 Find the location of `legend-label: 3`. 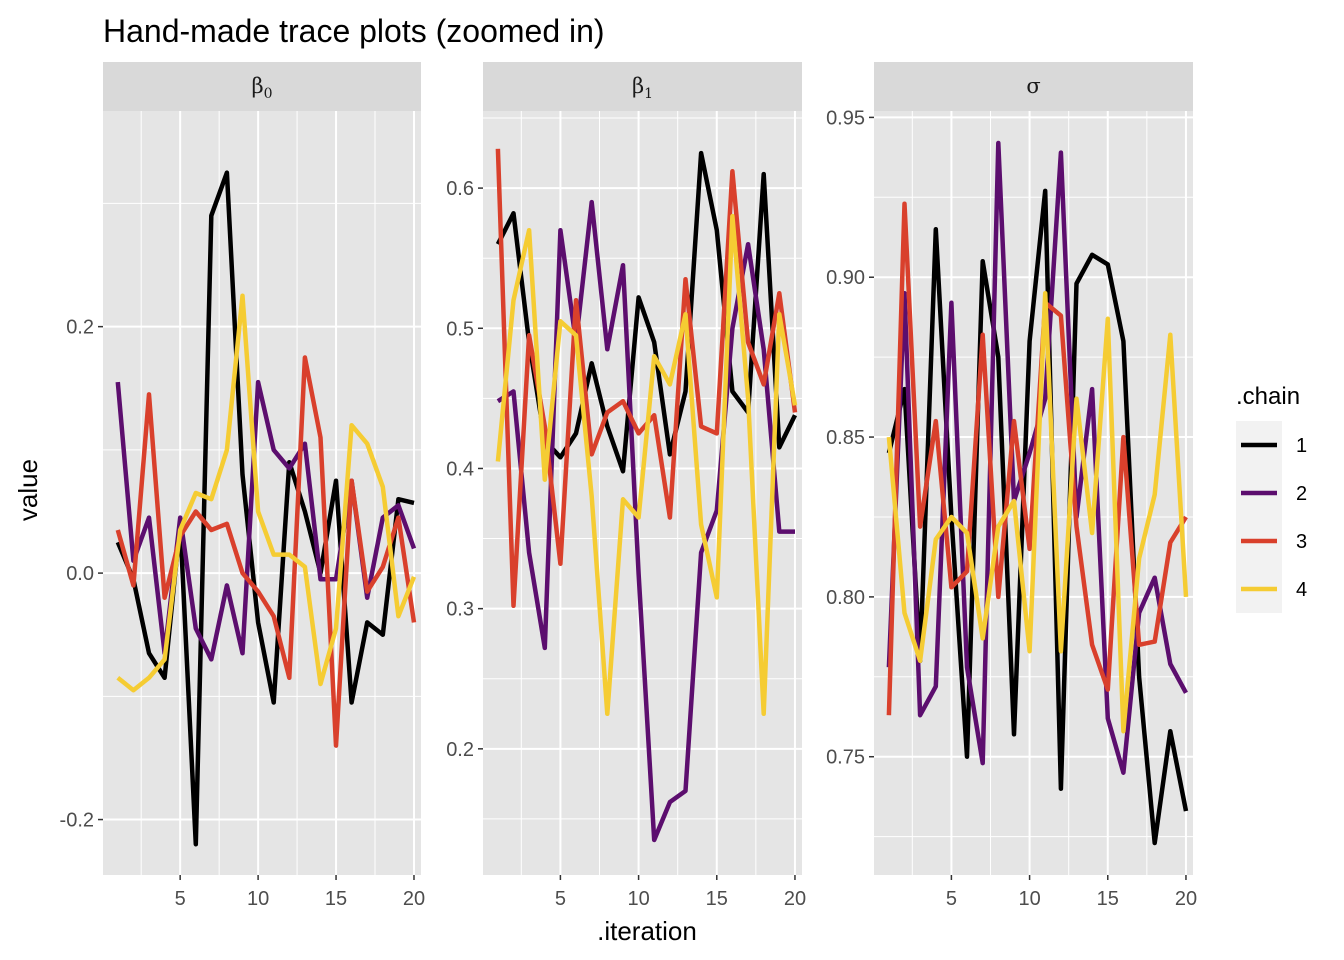

legend-label: 3 is located at coordinates (1301, 542).